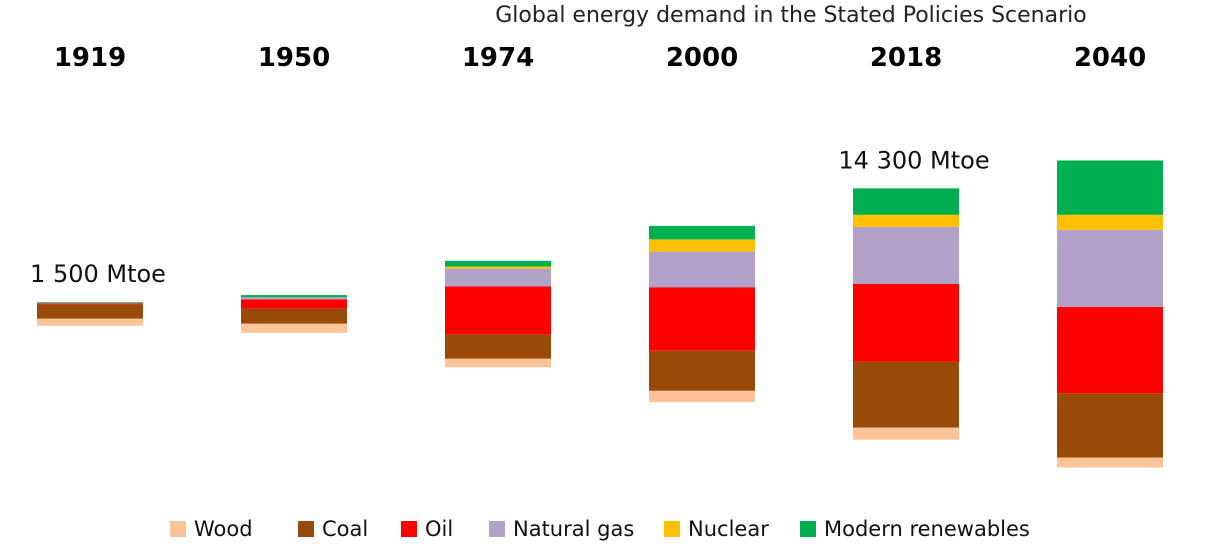 This screenshot has height=555, width=1218. I want to click on legend-item-oil: Oil, so click(427, 529).